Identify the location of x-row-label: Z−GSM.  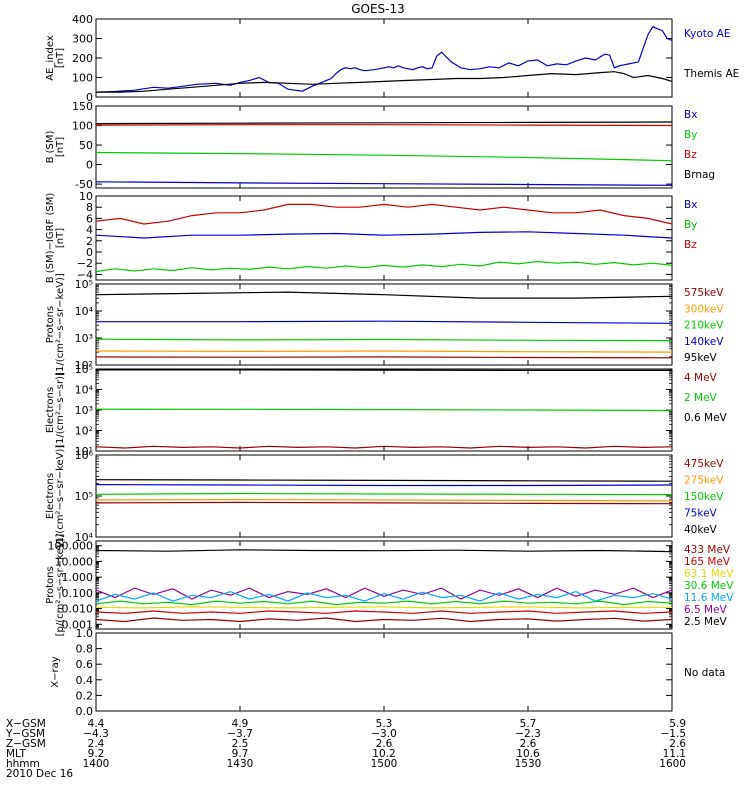
(26, 744).